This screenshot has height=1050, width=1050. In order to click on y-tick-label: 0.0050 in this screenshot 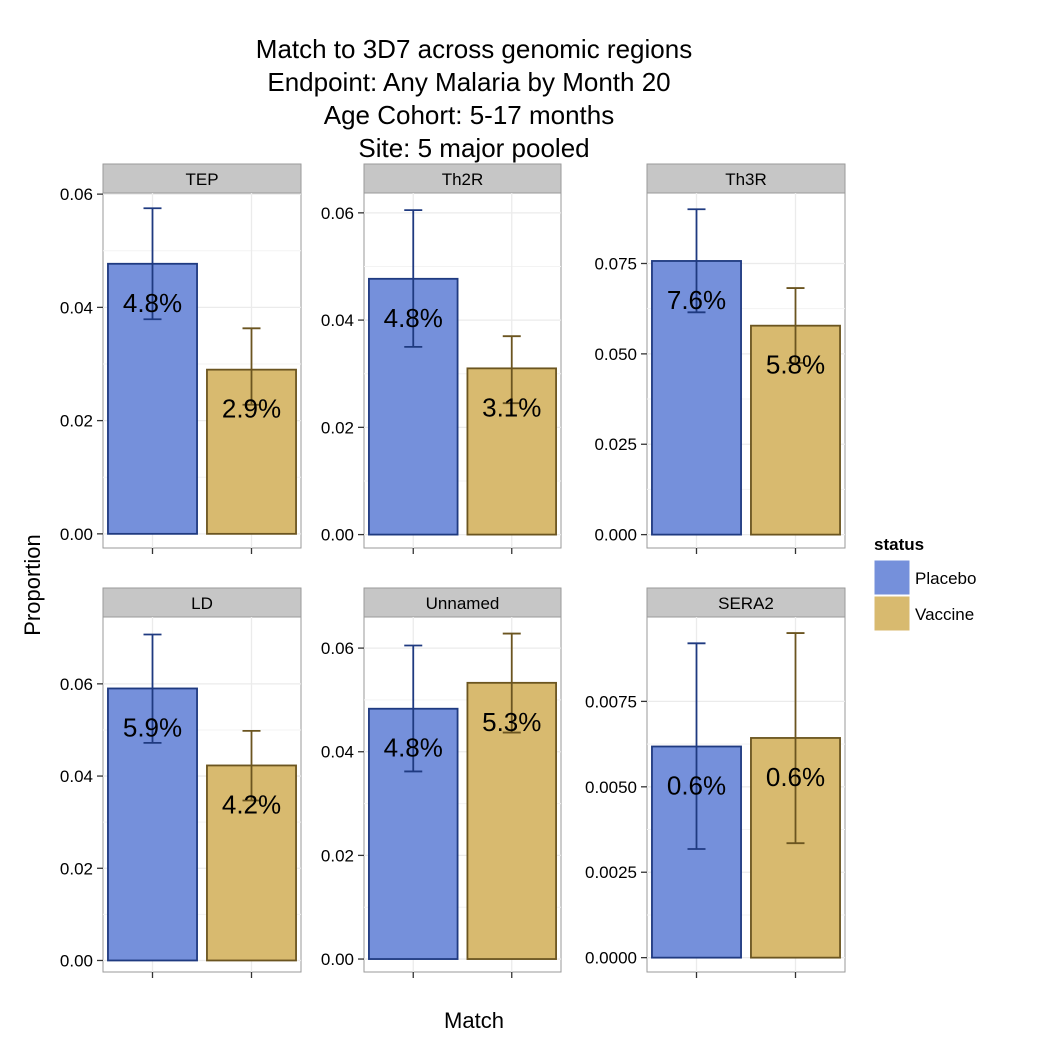, I will do `click(611, 787)`.